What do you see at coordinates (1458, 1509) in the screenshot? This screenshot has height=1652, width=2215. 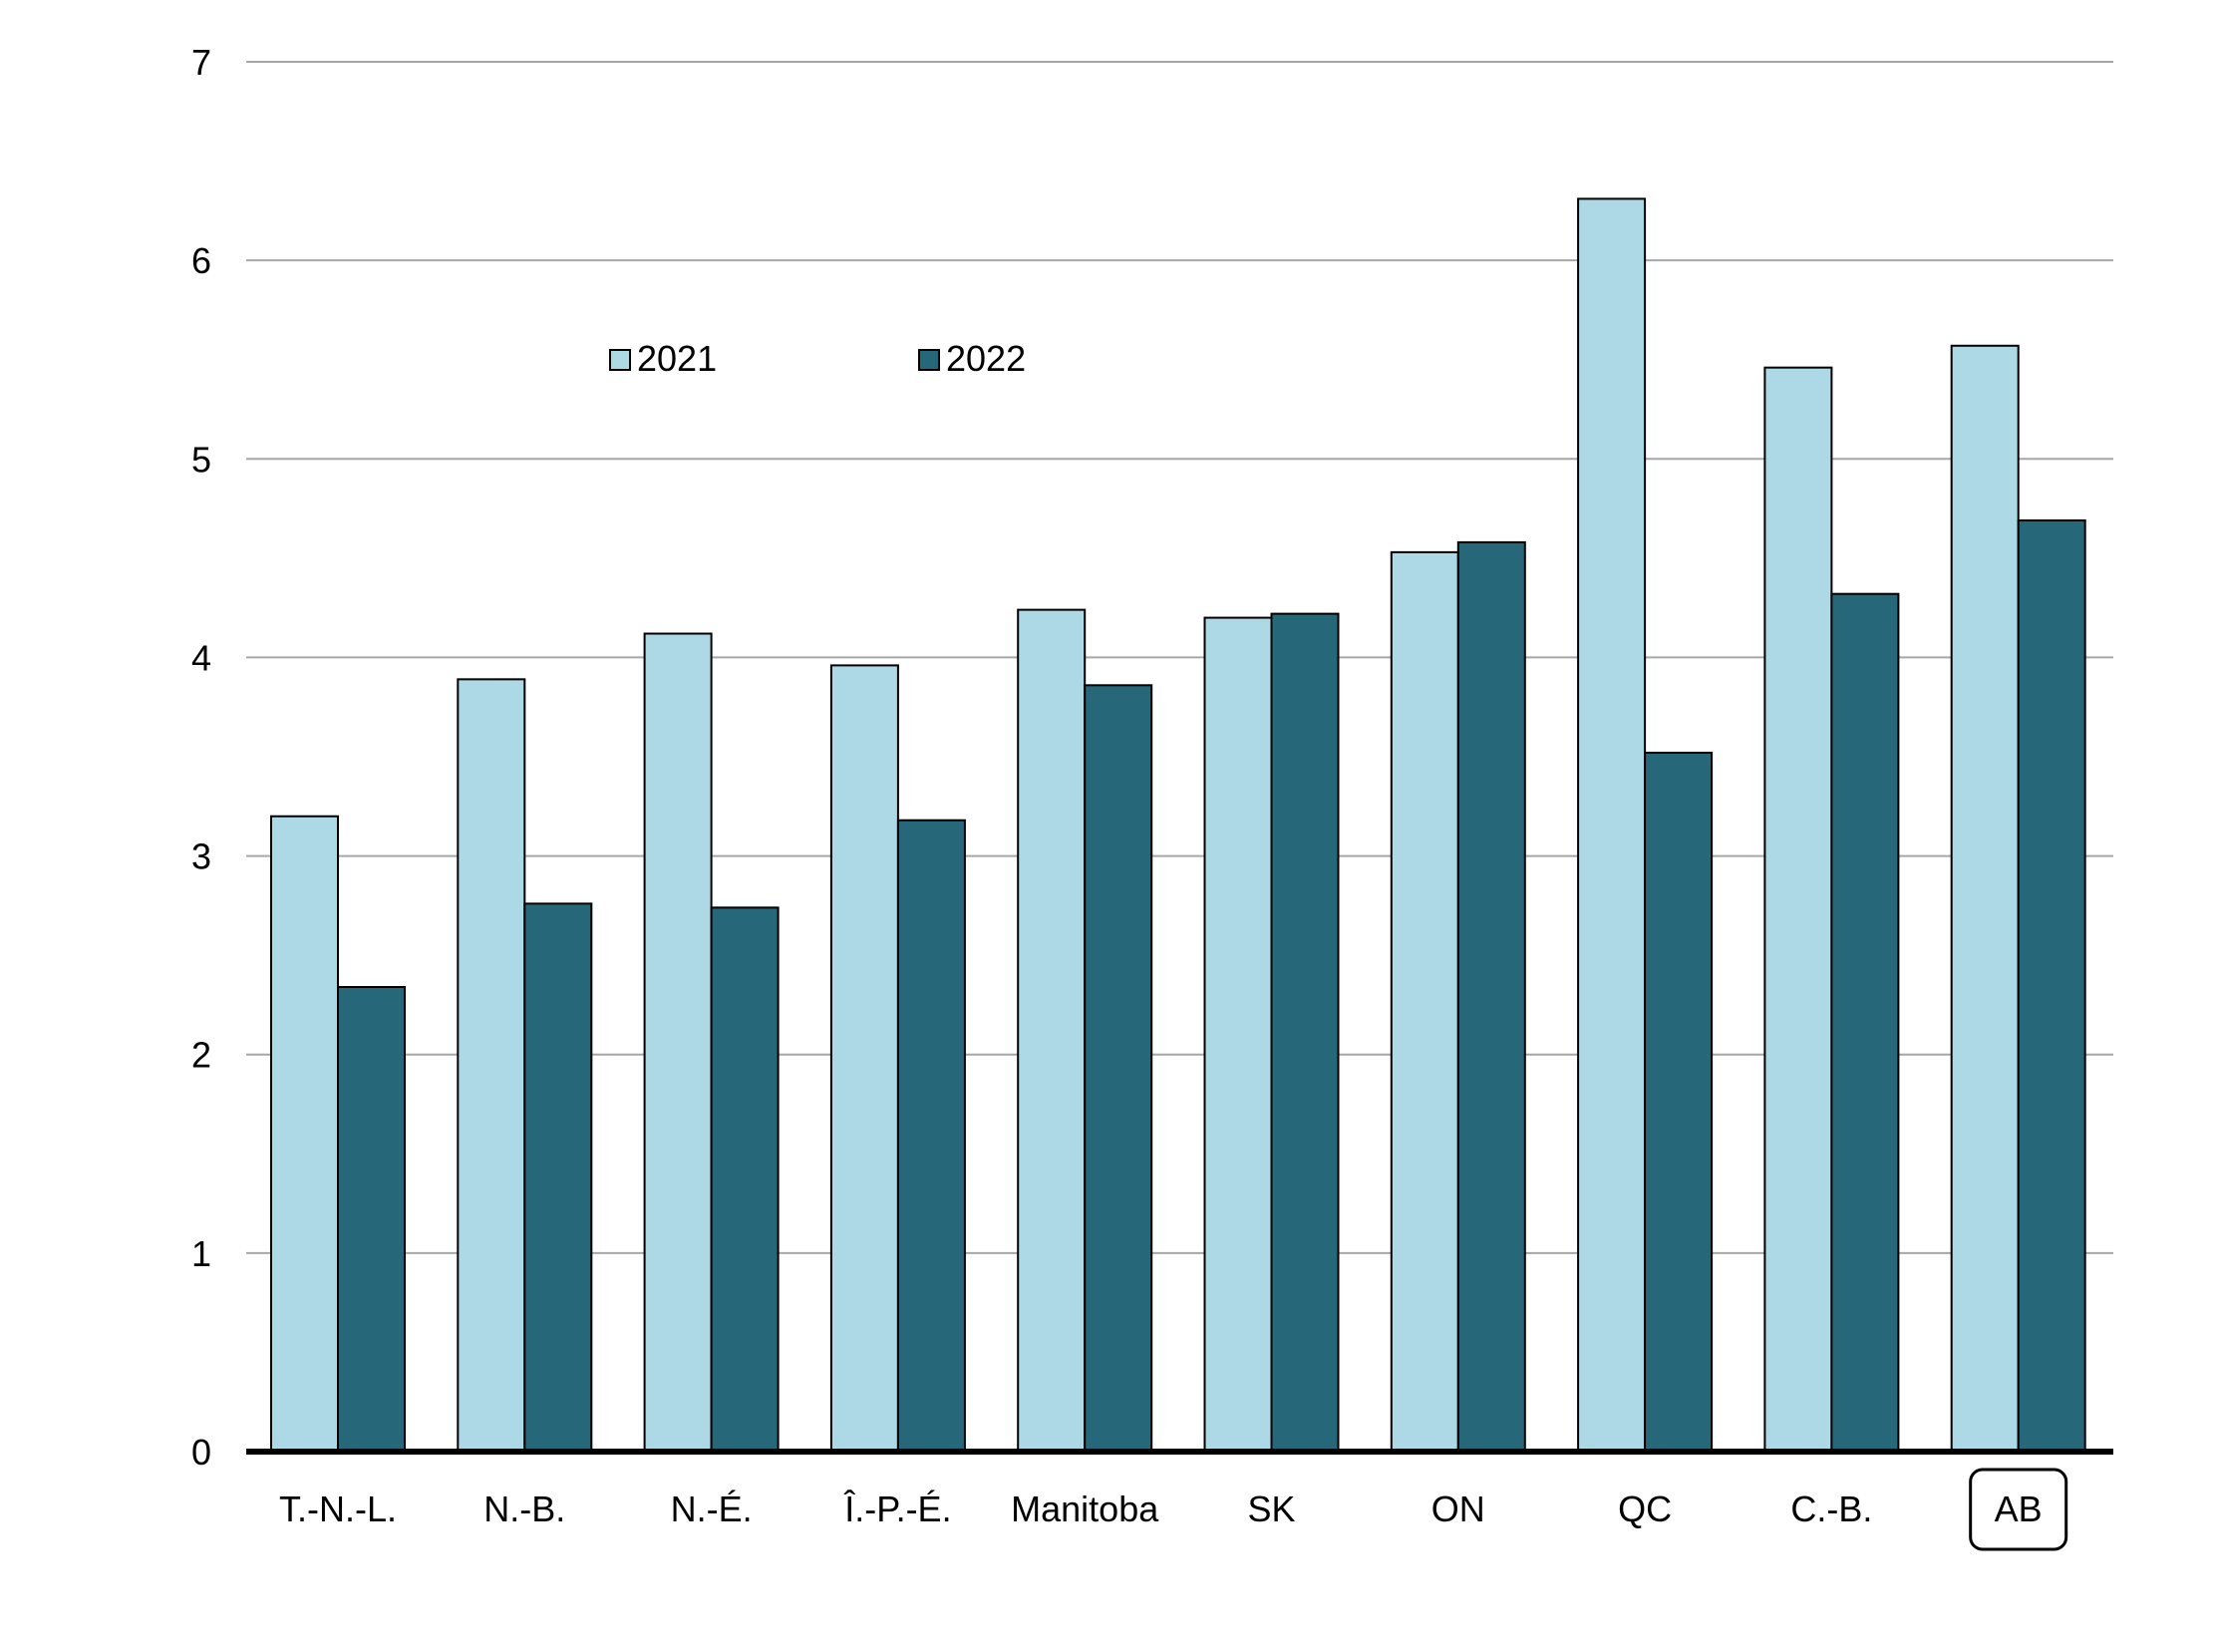 I see `x-category-label: ON` at bounding box center [1458, 1509].